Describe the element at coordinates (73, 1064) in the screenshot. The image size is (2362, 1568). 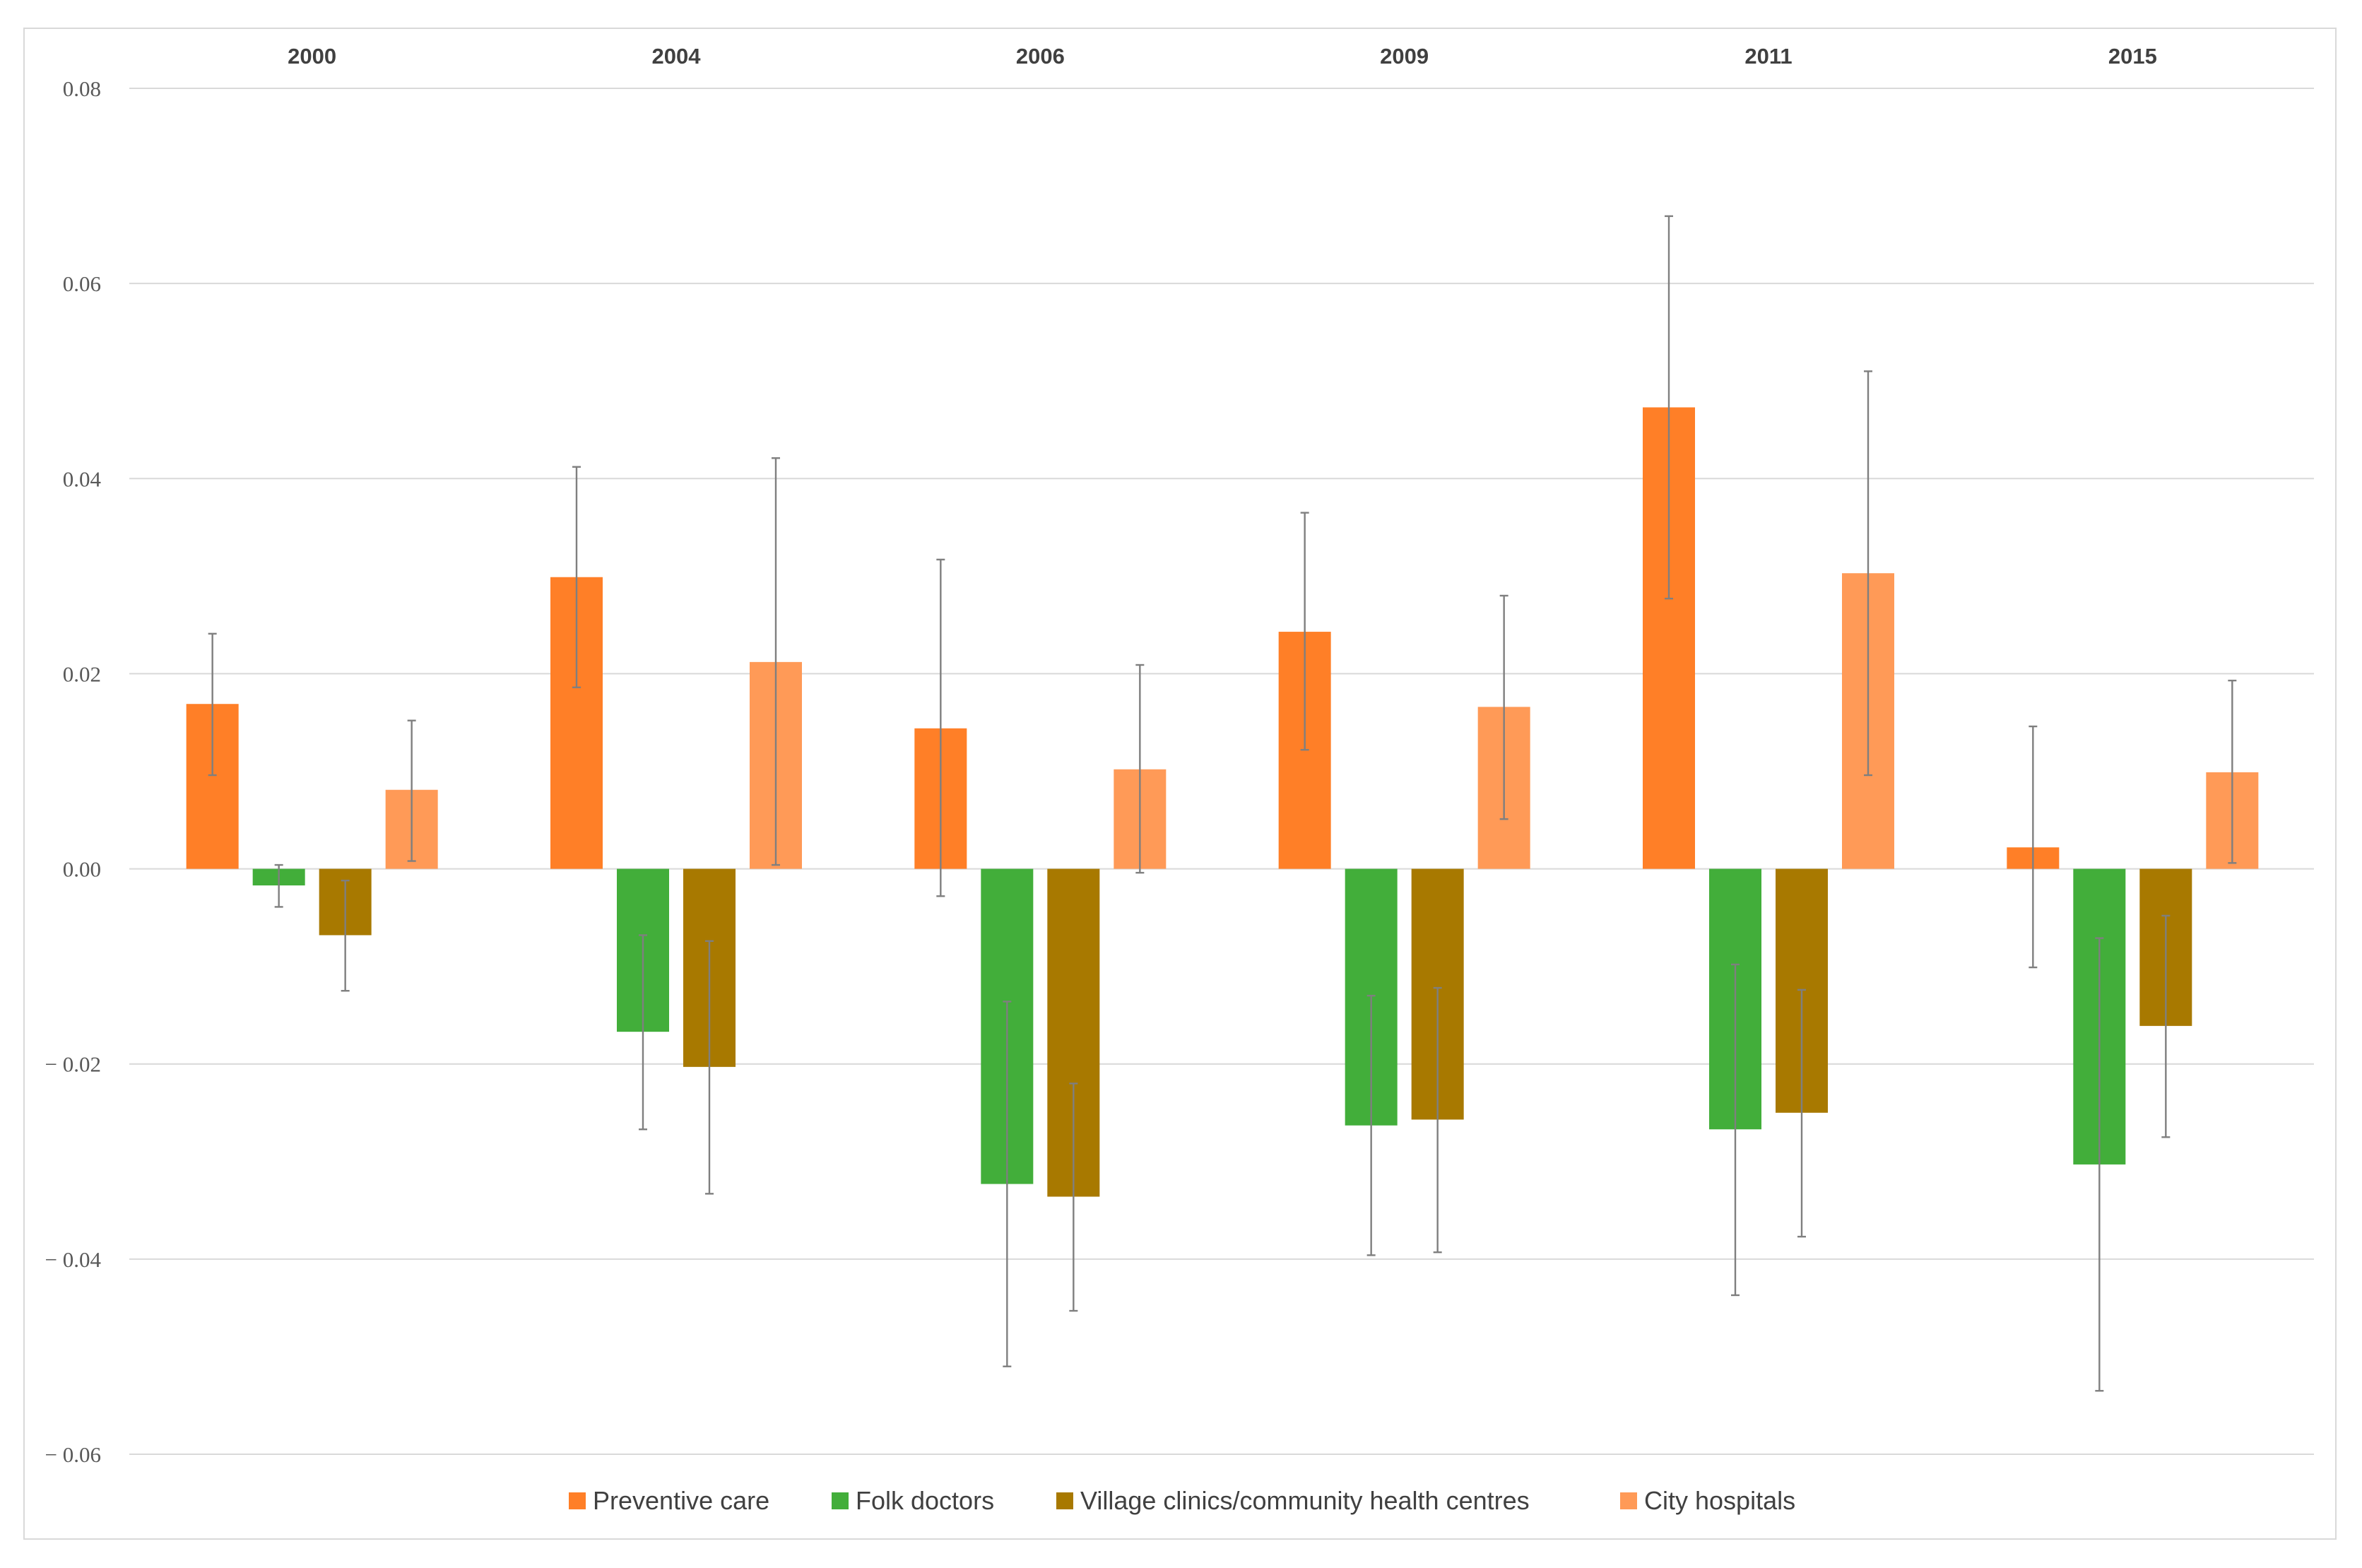
I see `y-tick-label: − 0.02` at that location.